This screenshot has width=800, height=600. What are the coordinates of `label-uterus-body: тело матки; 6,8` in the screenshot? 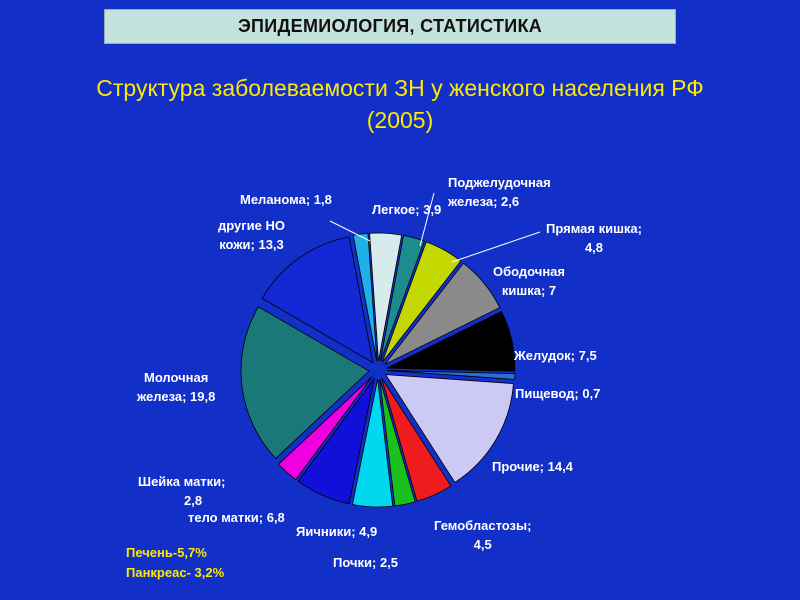 It's located at (236, 517).